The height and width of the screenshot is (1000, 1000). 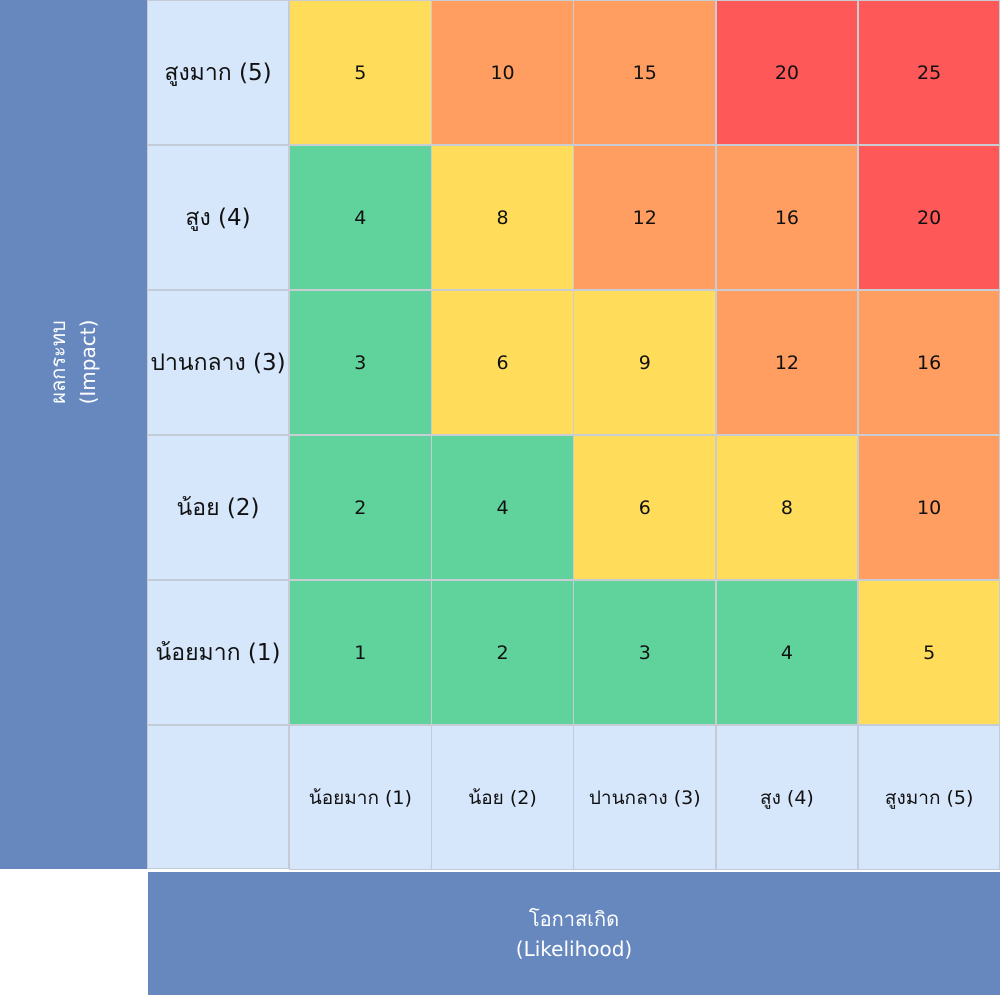 I want to click on column-label-1: น้อยมาก (1), so click(x=360, y=797).